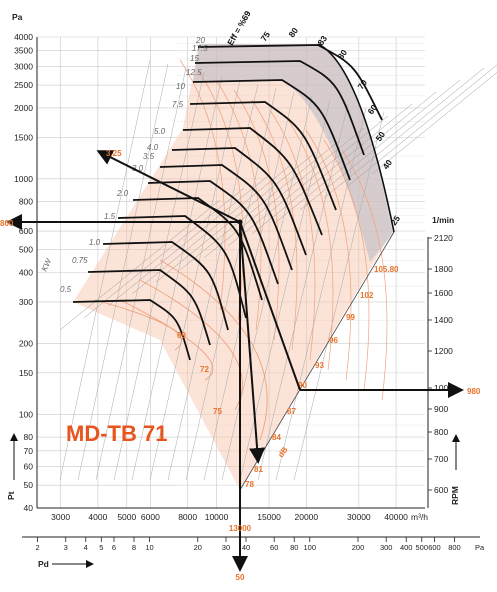 Image resolution: width=497 pixels, height=592 pixels. What do you see at coordinates (441, 432) in the screenshot?
I see `rpm-tick-label: 800` at bounding box center [441, 432].